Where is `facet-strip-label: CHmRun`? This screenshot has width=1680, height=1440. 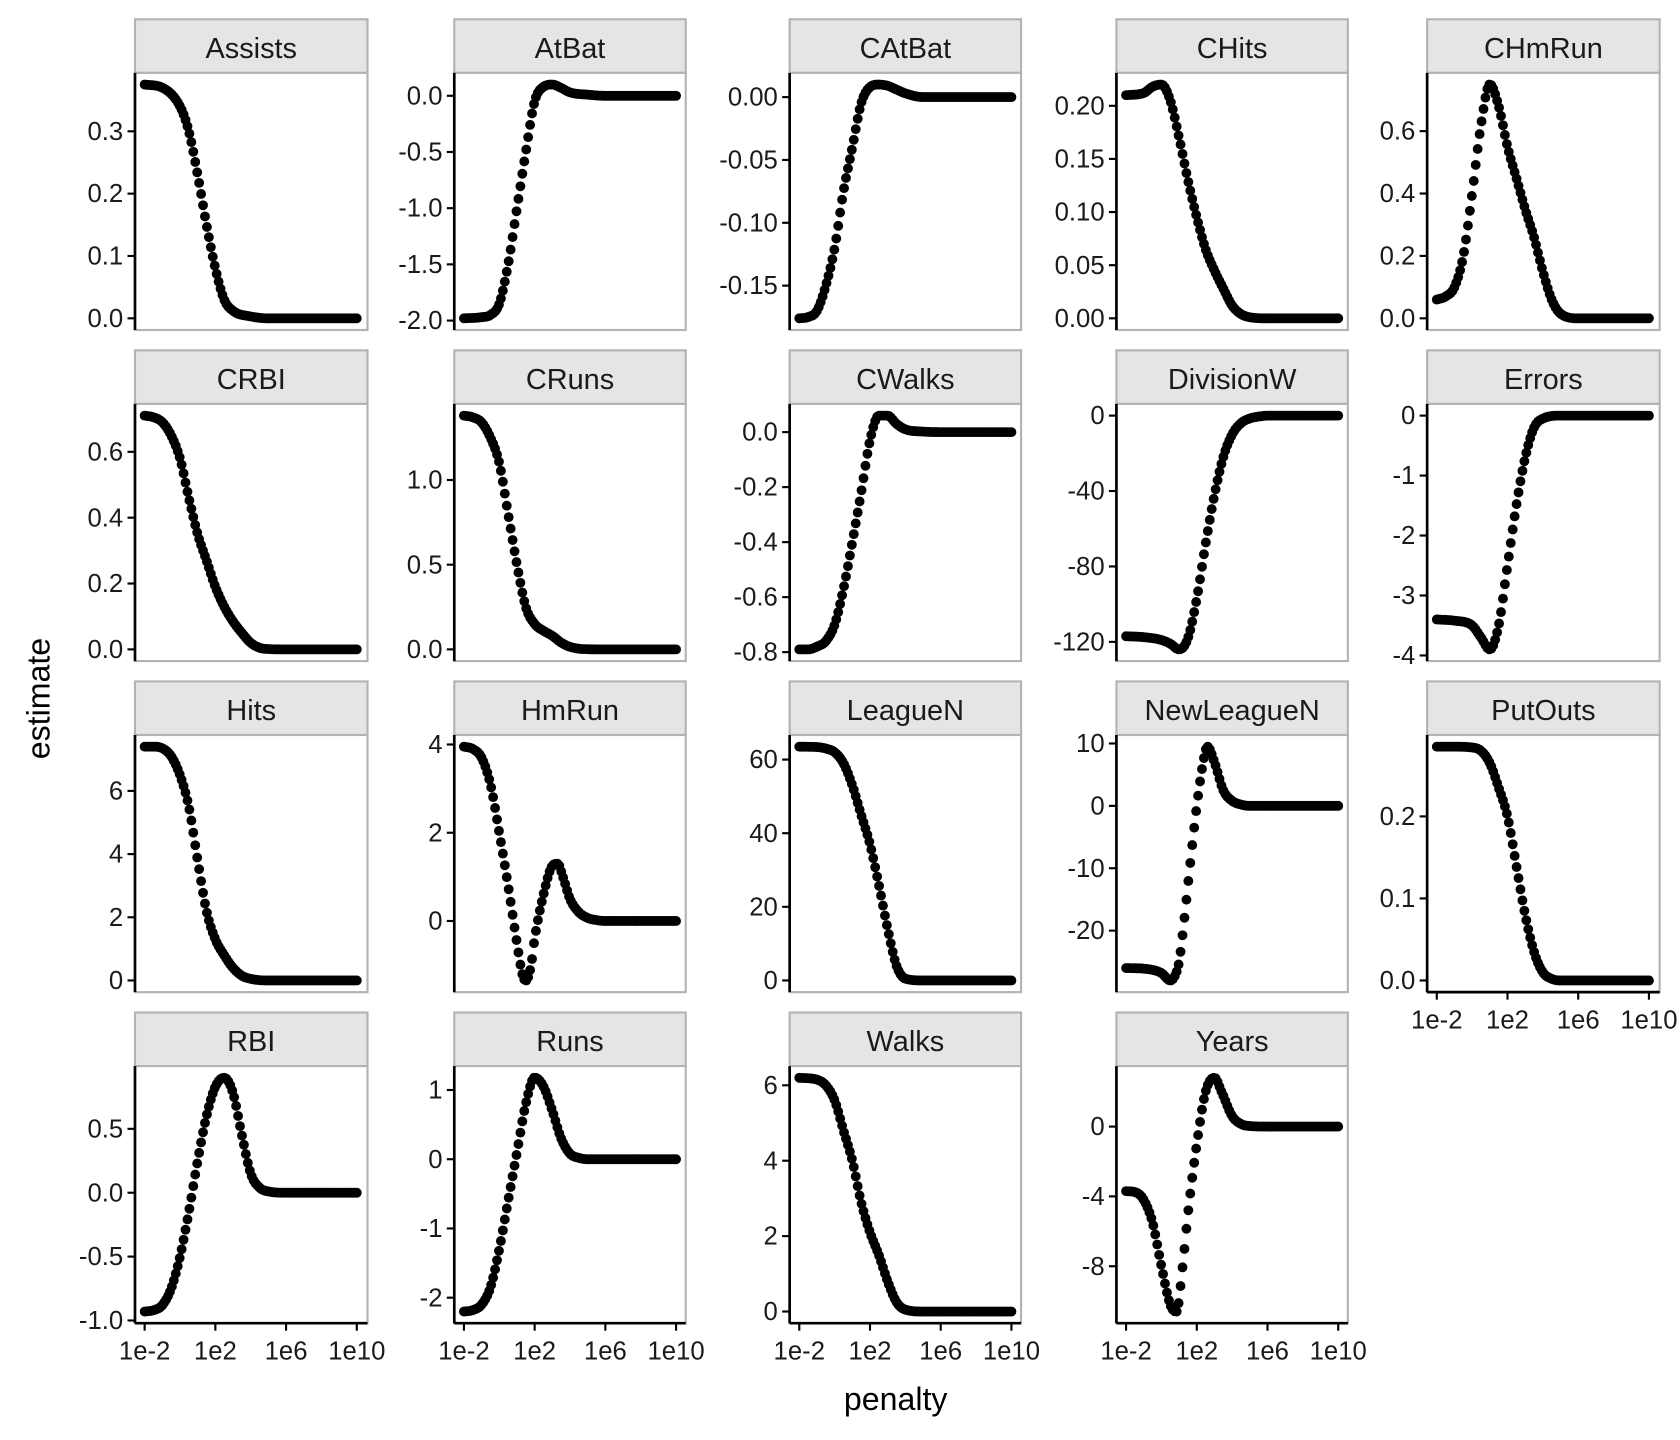 facet-strip-label: CHmRun is located at coordinates (1543, 49).